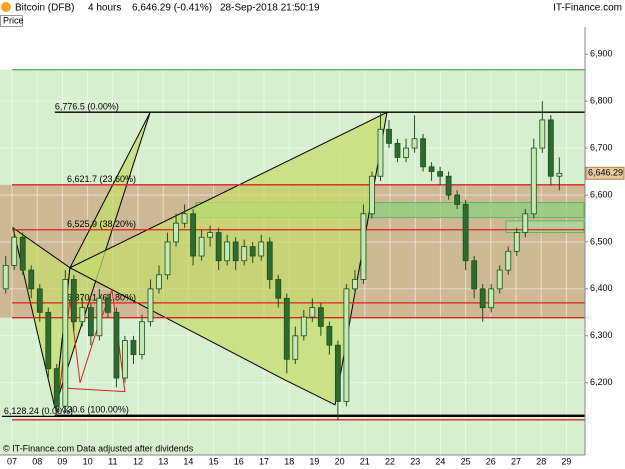  Describe the element at coordinates (38, 411) in the screenshot. I see `level-label: 6,128.24 (0.00%)` at that location.